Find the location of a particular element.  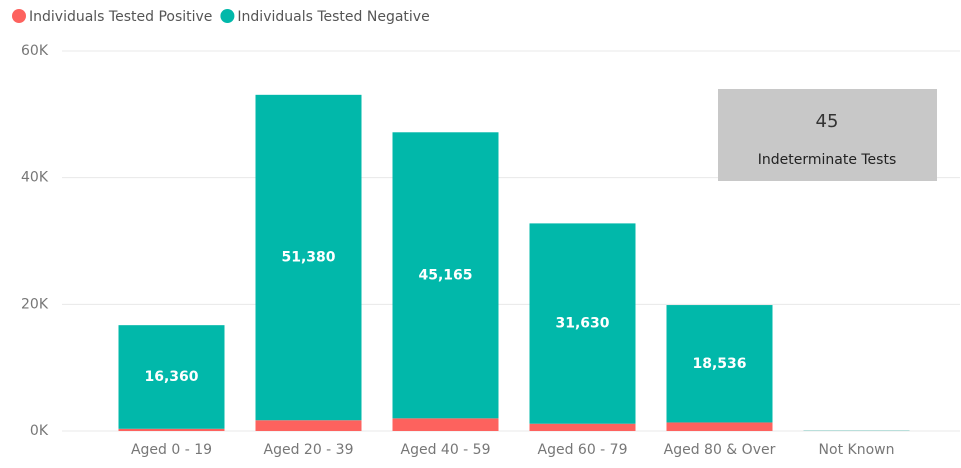

x-tick-label: Aged 0 - 19 is located at coordinates (171, 450).